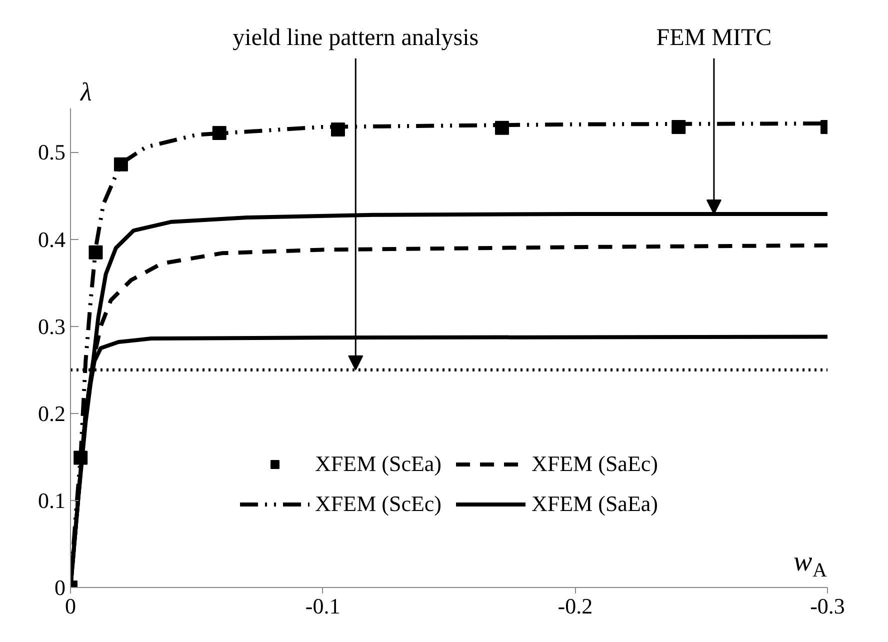 This screenshot has width=888, height=642. I want to click on x-tick-label: -0.2, so click(575, 606).